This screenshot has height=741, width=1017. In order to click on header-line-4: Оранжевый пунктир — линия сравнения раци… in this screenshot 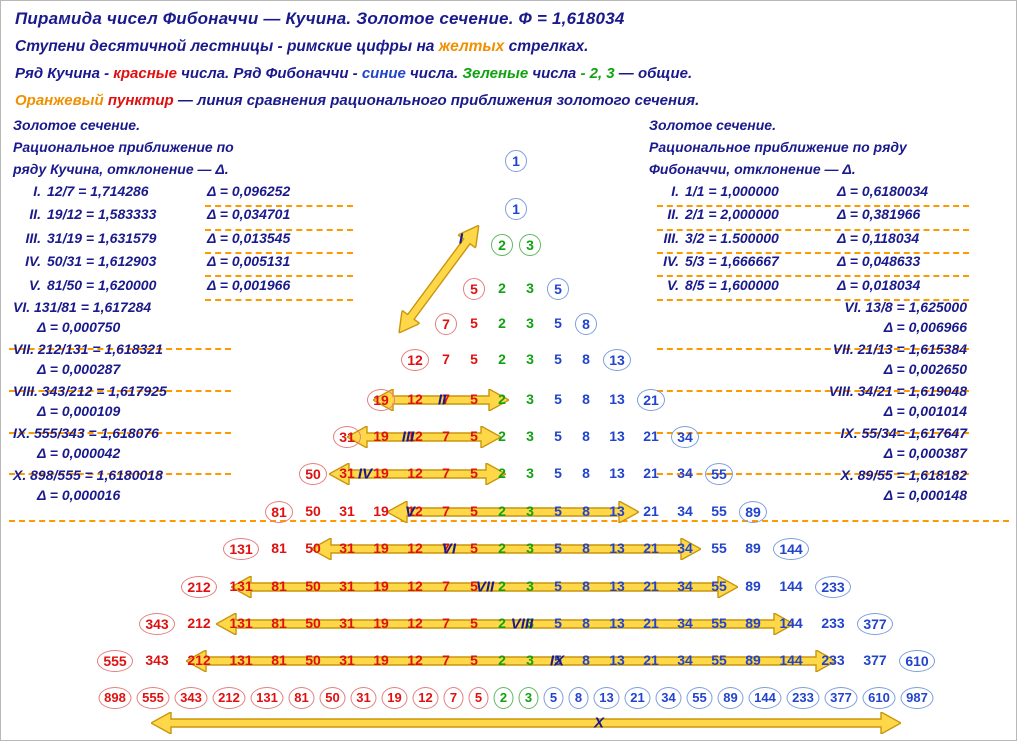, I will do `click(357, 100)`.